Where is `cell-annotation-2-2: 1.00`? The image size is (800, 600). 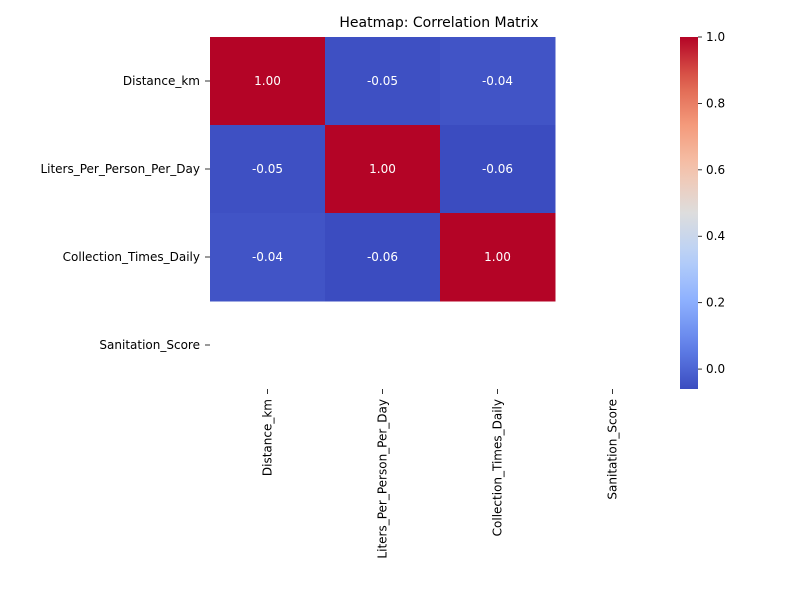 cell-annotation-2-2: 1.00 is located at coordinates (497, 257).